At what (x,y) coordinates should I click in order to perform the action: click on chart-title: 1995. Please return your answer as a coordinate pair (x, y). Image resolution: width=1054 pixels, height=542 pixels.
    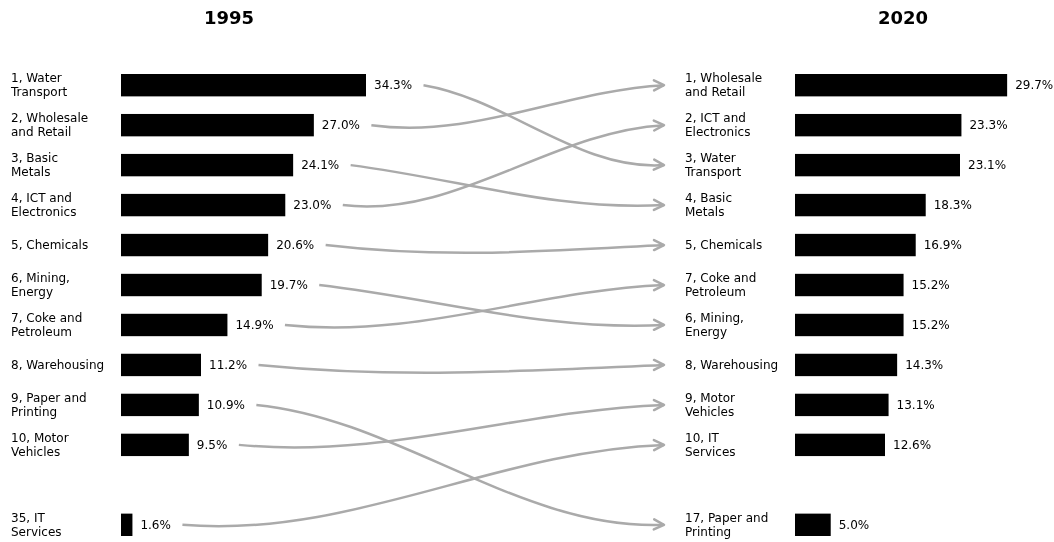
    Looking at the image, I should click on (229, 17).